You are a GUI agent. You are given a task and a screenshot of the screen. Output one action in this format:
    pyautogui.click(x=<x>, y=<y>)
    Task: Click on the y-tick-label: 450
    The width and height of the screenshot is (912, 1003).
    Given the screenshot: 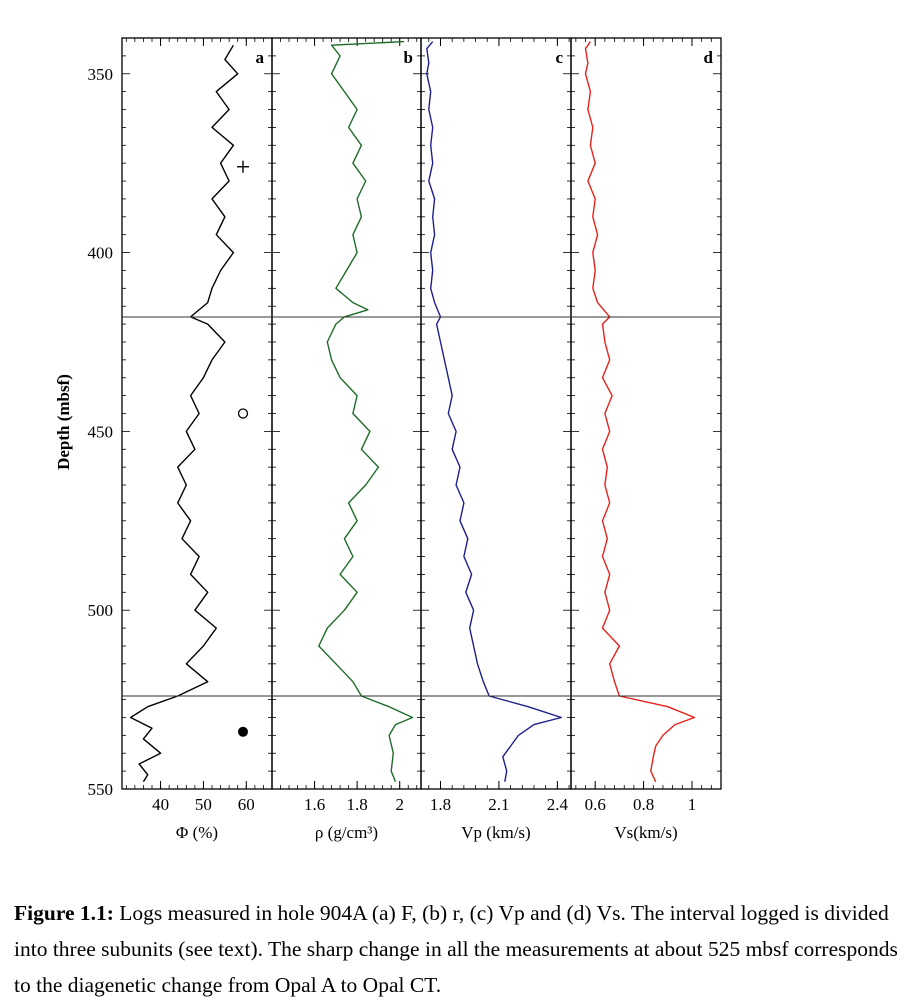 What is the action you would take?
    pyautogui.click(x=101, y=431)
    